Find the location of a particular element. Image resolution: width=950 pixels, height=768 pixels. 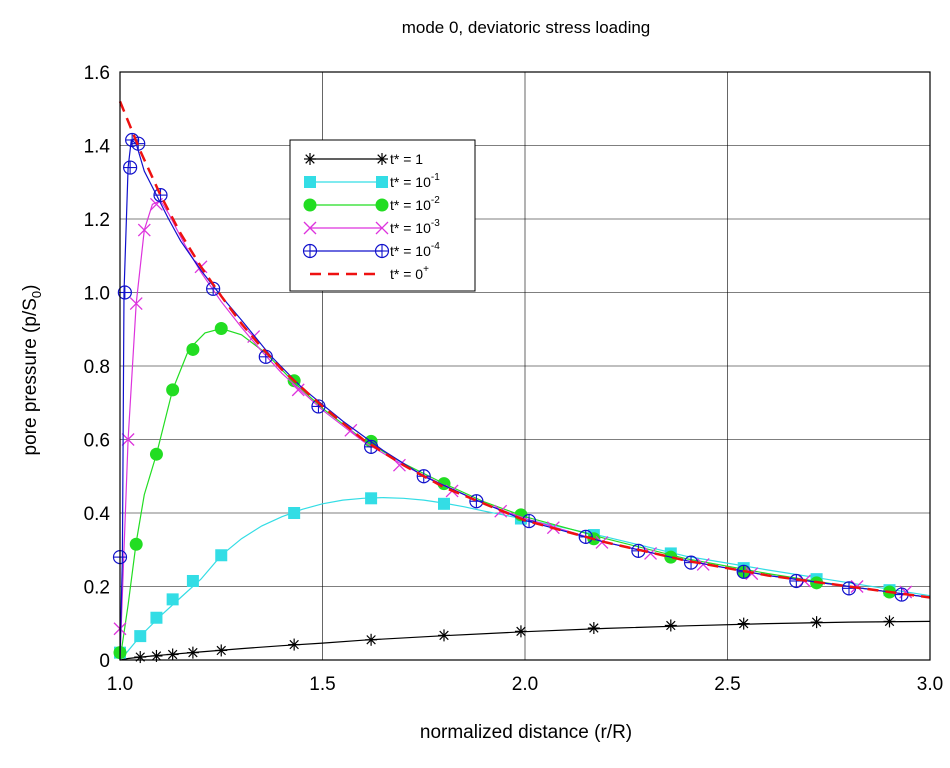

legend-entry: t* = 10-2 is located at coordinates (371, 204).